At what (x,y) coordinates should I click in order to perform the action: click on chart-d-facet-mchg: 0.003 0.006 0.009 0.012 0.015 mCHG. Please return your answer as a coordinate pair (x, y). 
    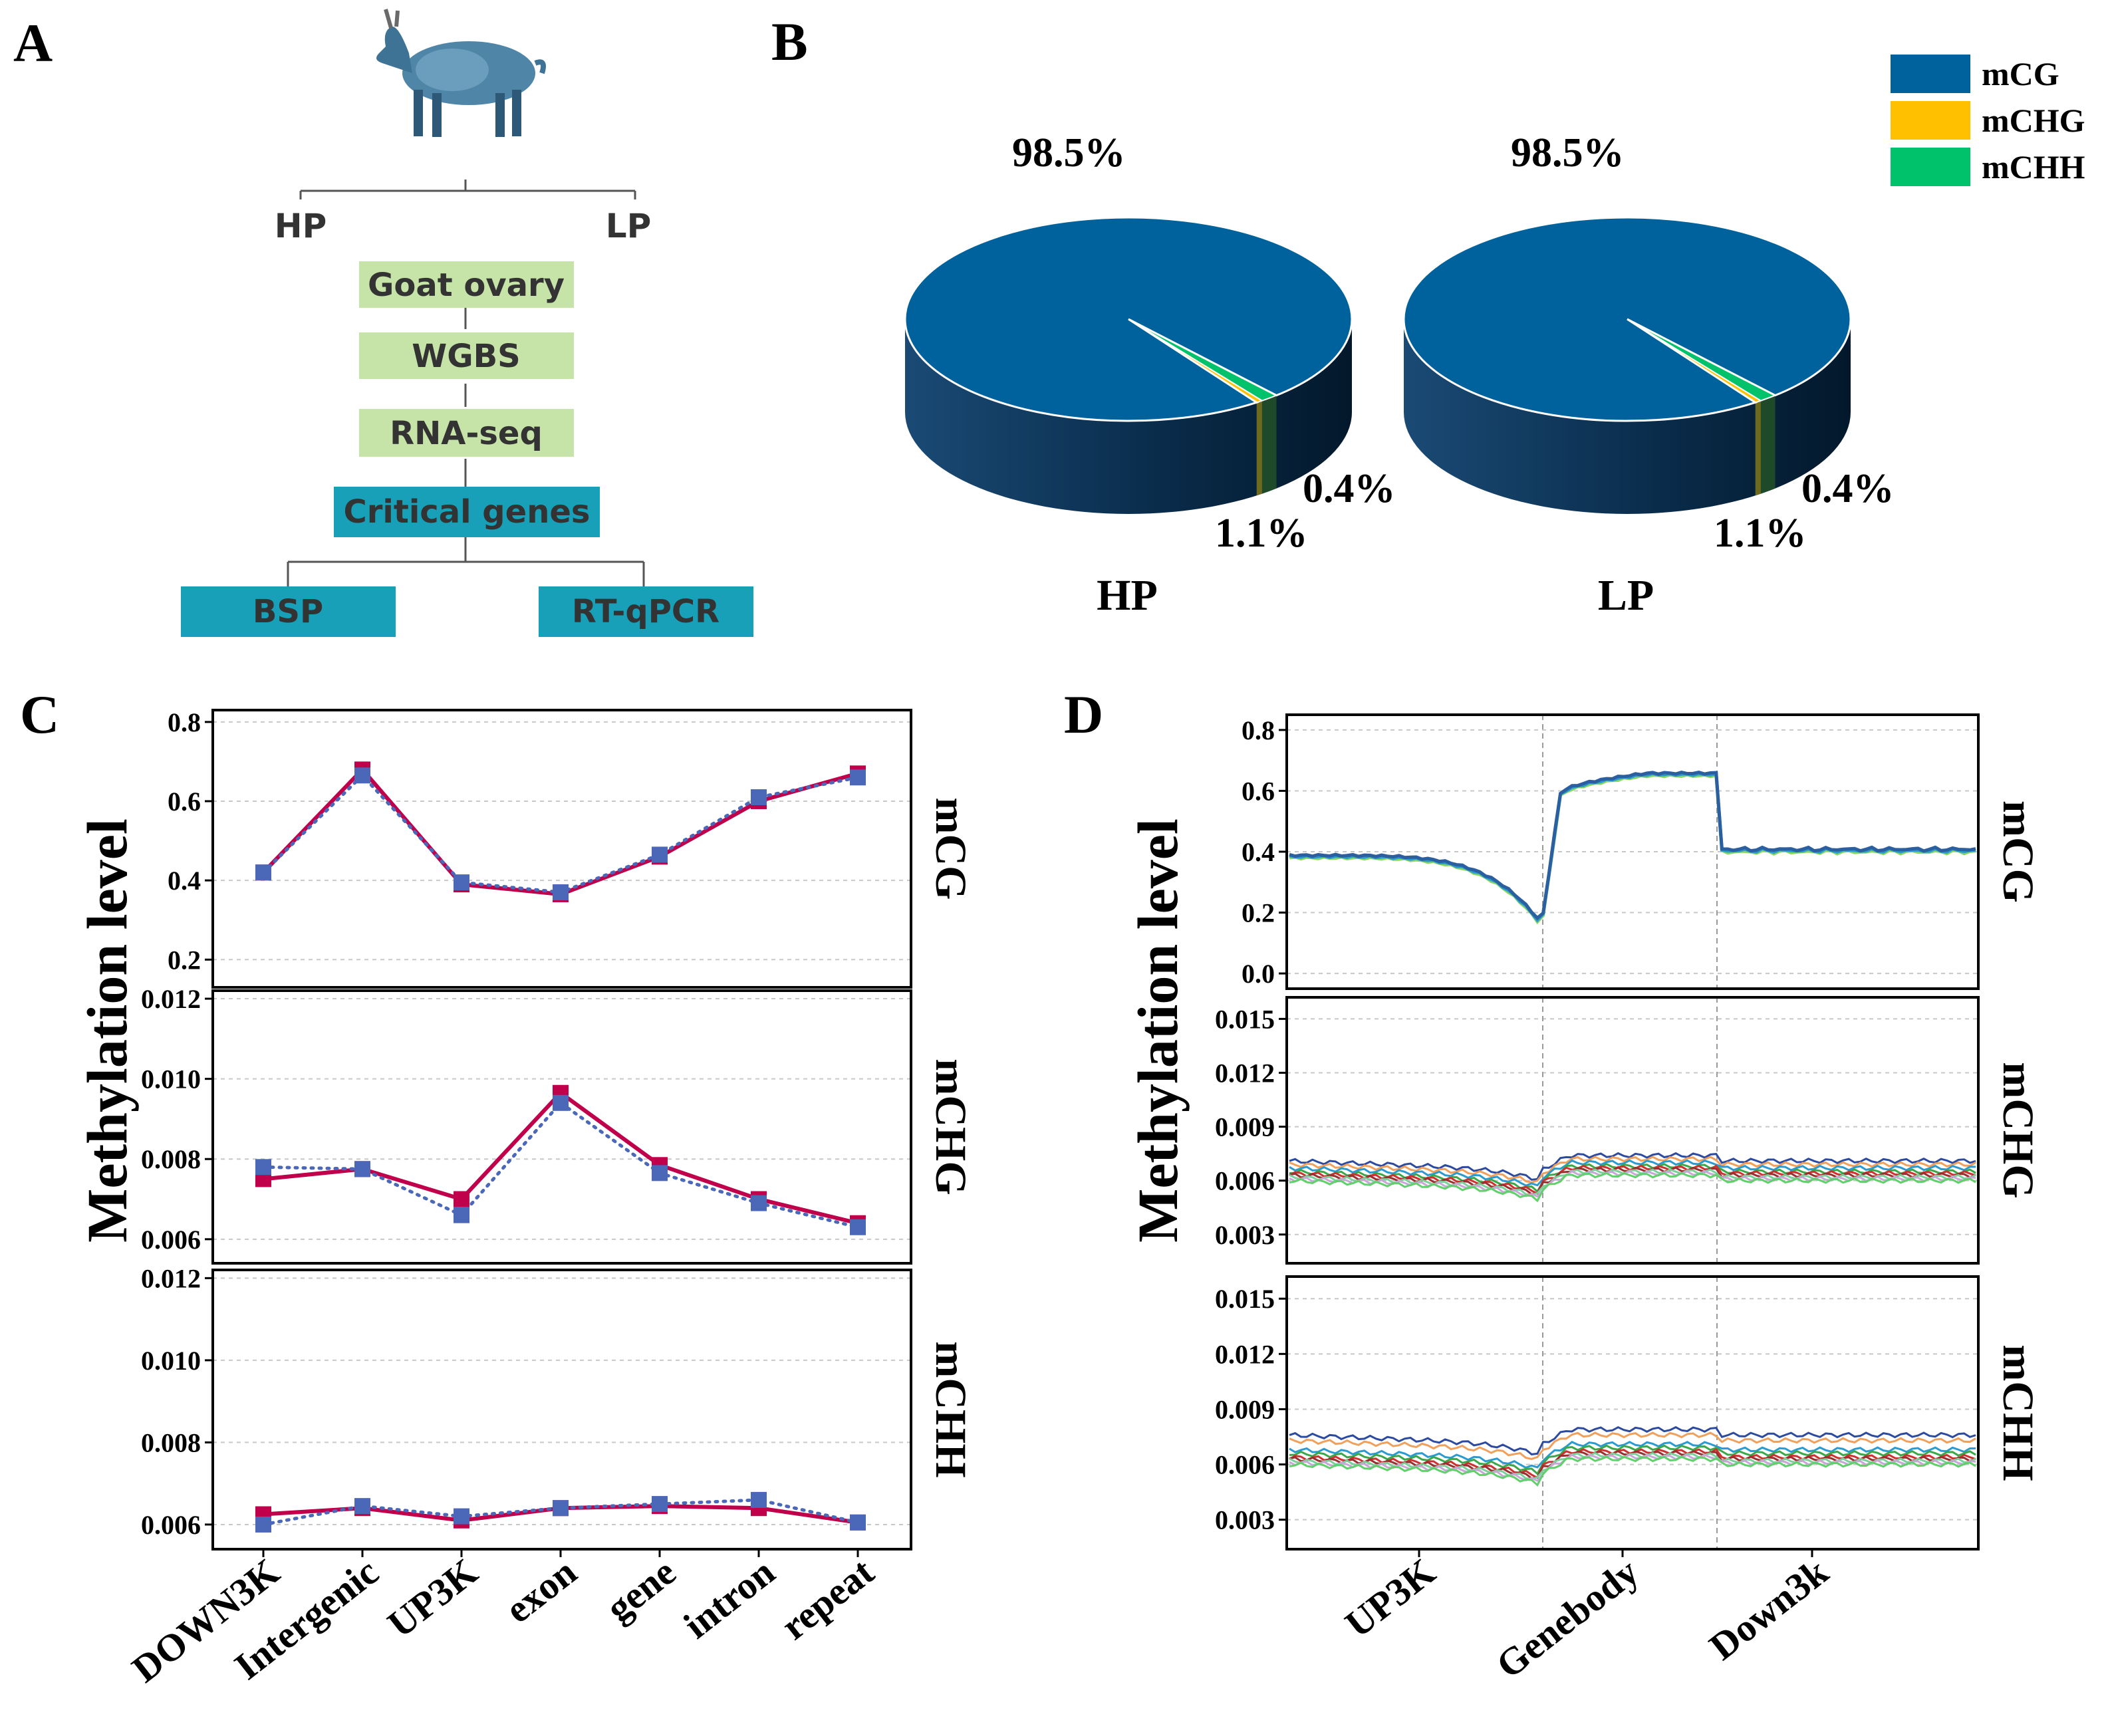
    Looking at the image, I should click on (1628, 1130).